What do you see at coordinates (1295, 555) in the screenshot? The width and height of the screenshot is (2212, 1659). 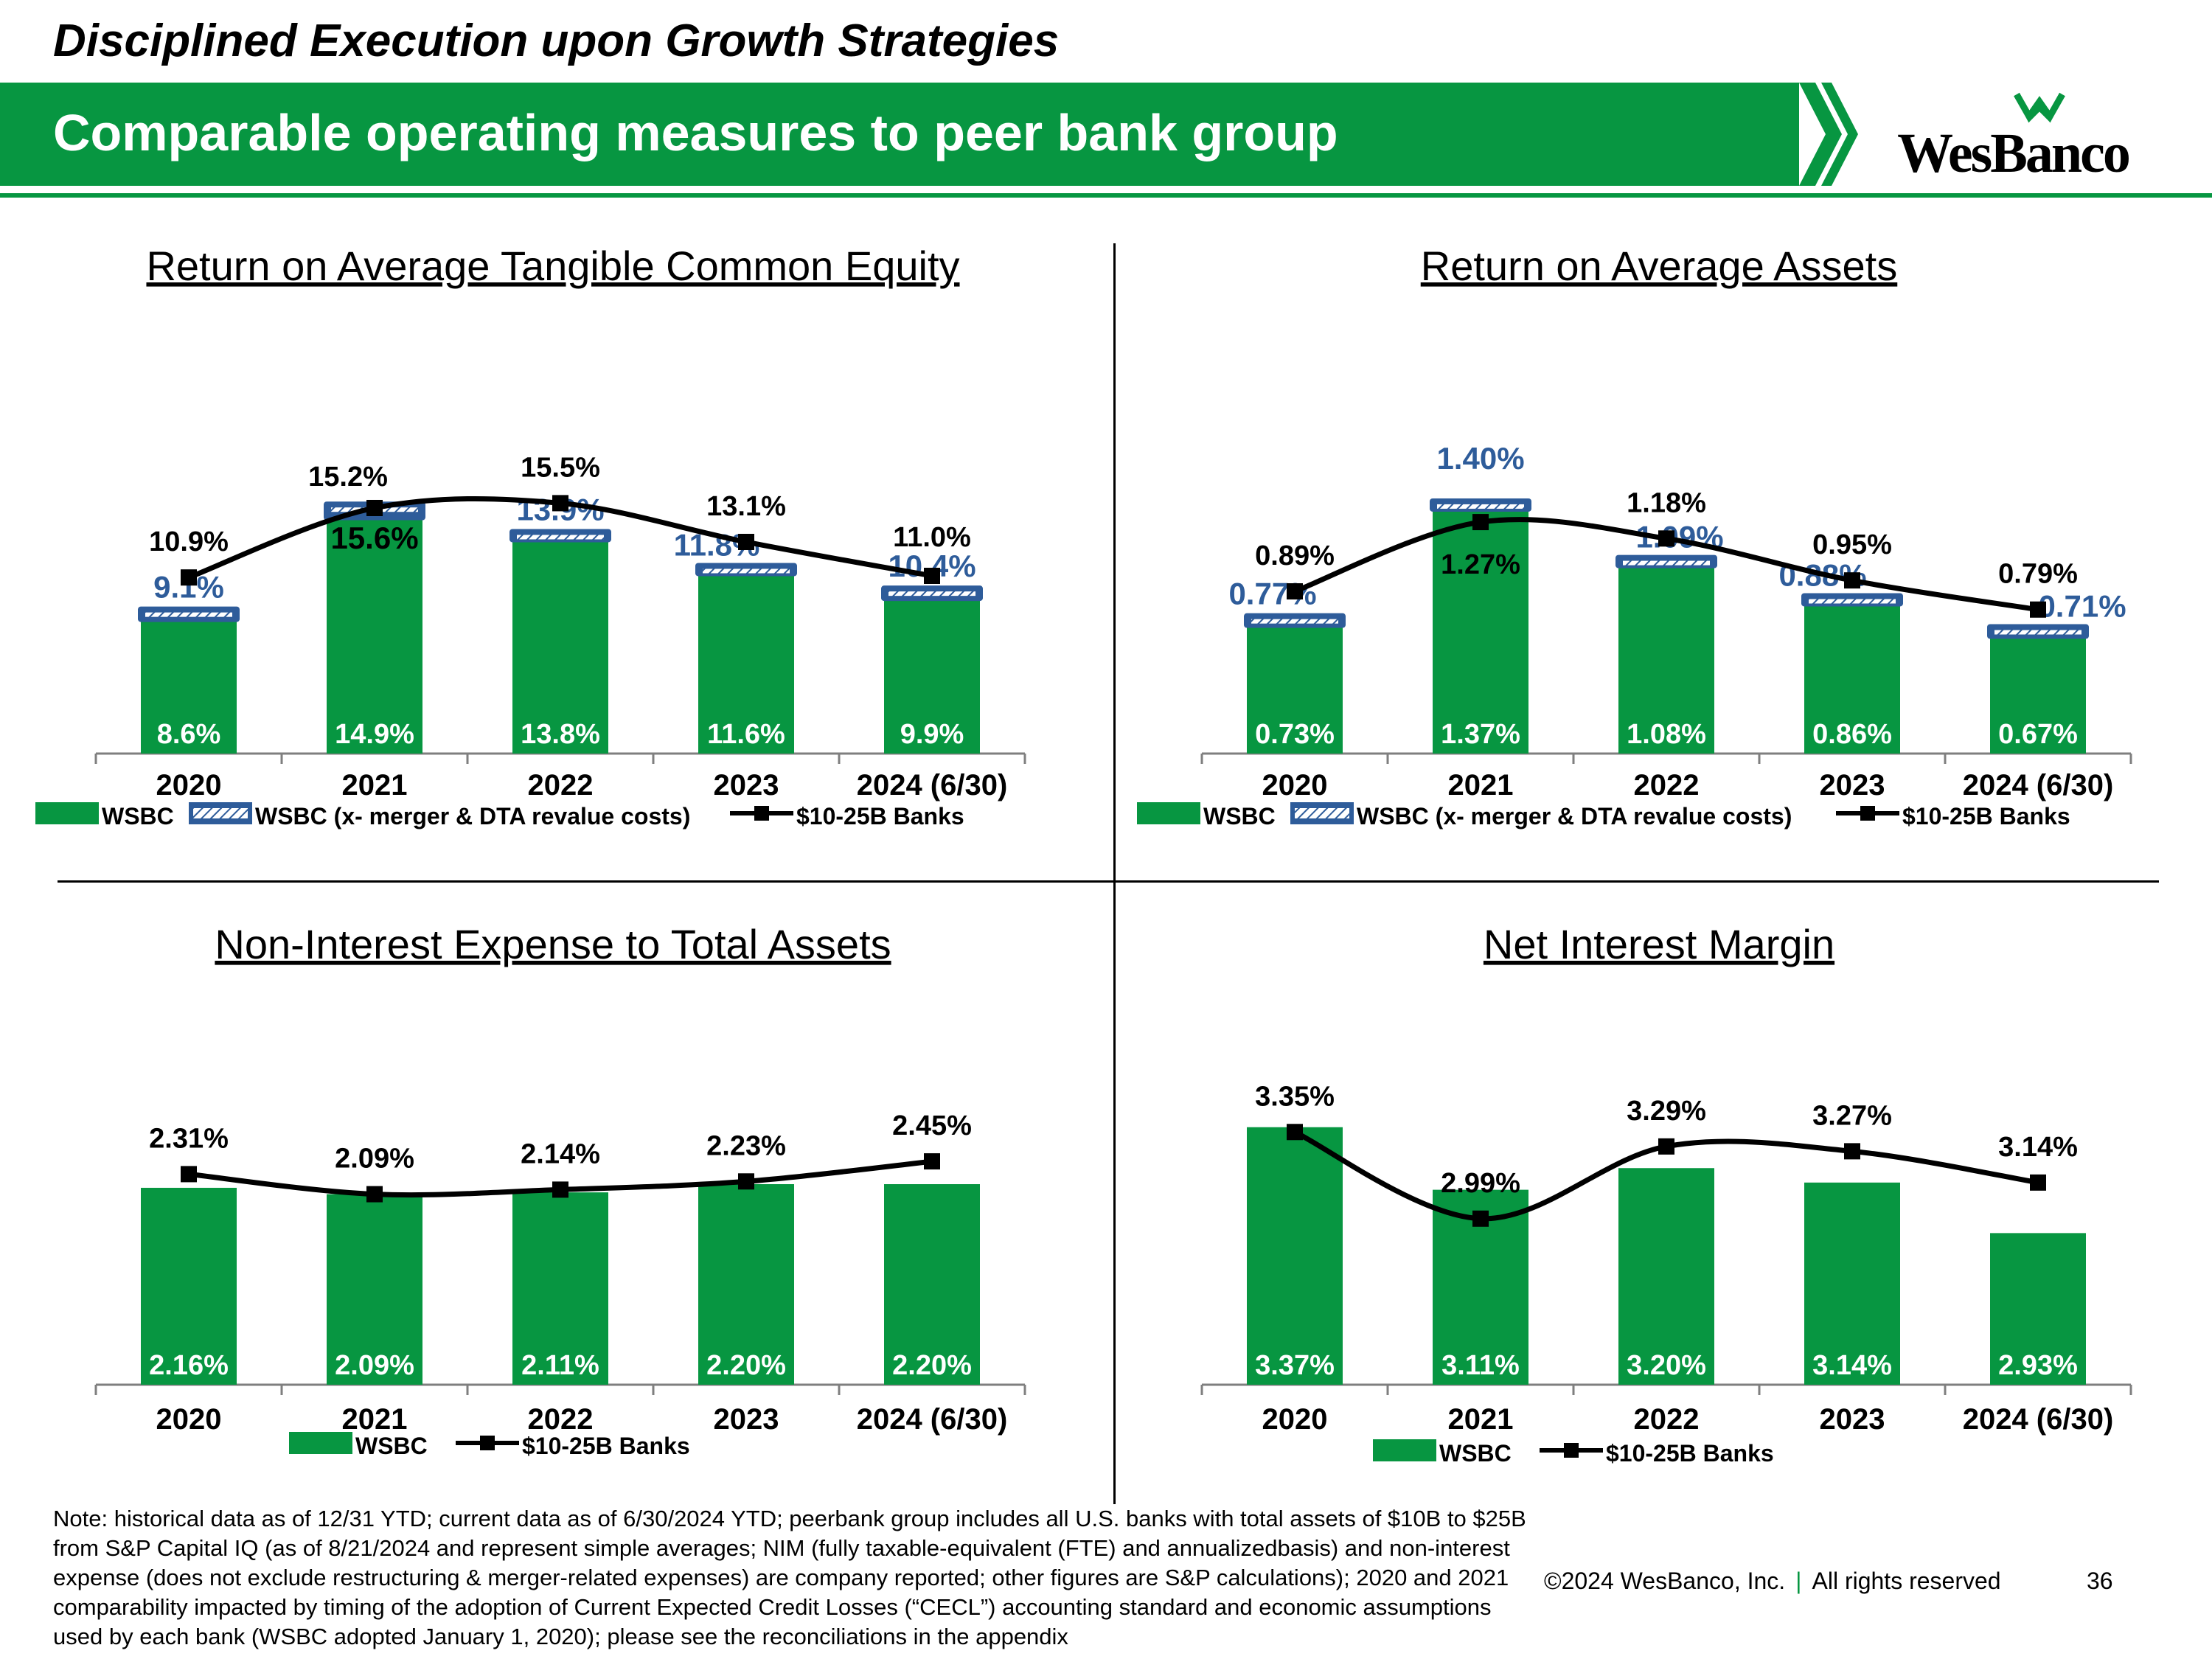 I see `peer-value-label: 0.89%` at bounding box center [1295, 555].